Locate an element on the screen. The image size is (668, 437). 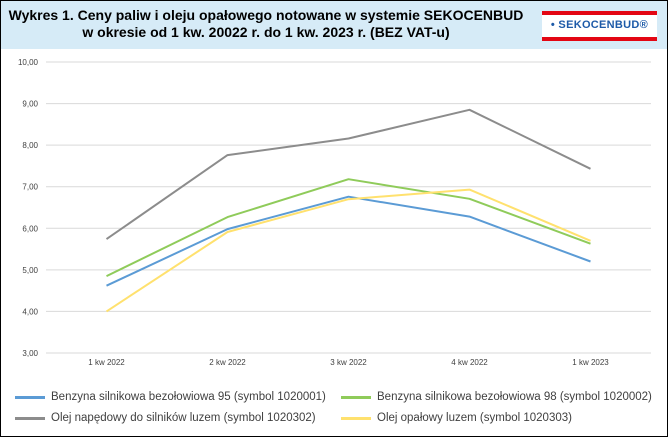
logo-bottom-stripe is located at coordinates (599, 39).